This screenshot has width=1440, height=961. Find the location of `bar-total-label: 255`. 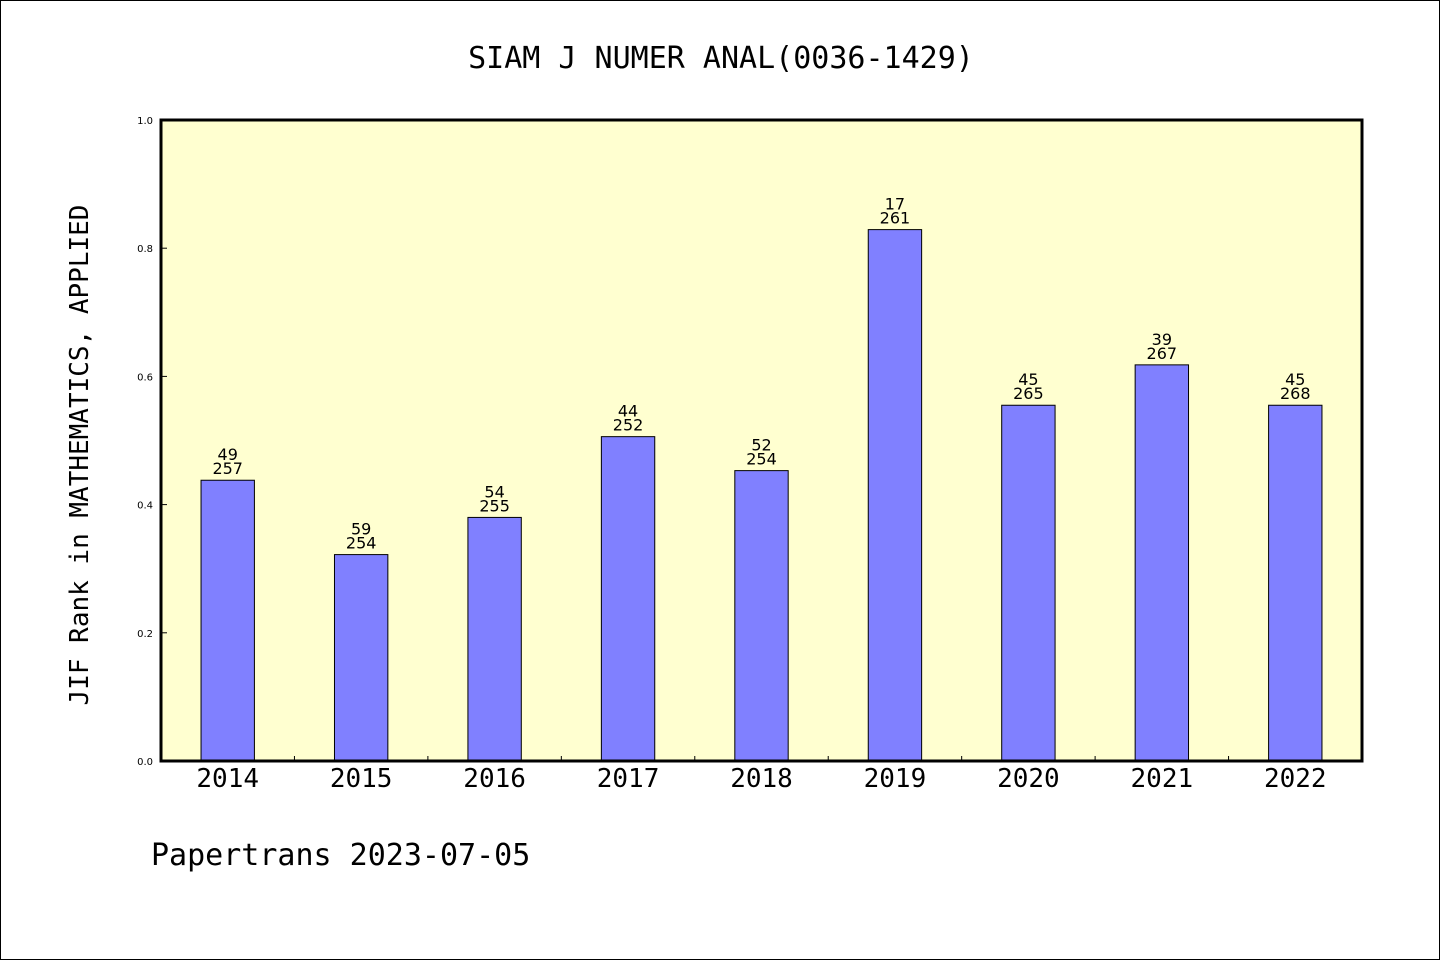

bar-total-label: 255 is located at coordinates (494, 505).